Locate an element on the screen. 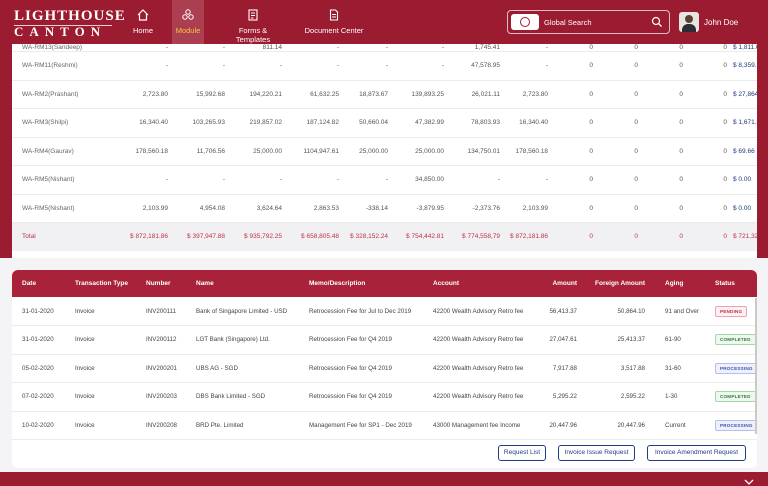 This screenshot has width=768, height=486. invoice-cell-name: DBS Bank Limited - SGD is located at coordinates (242, 397).